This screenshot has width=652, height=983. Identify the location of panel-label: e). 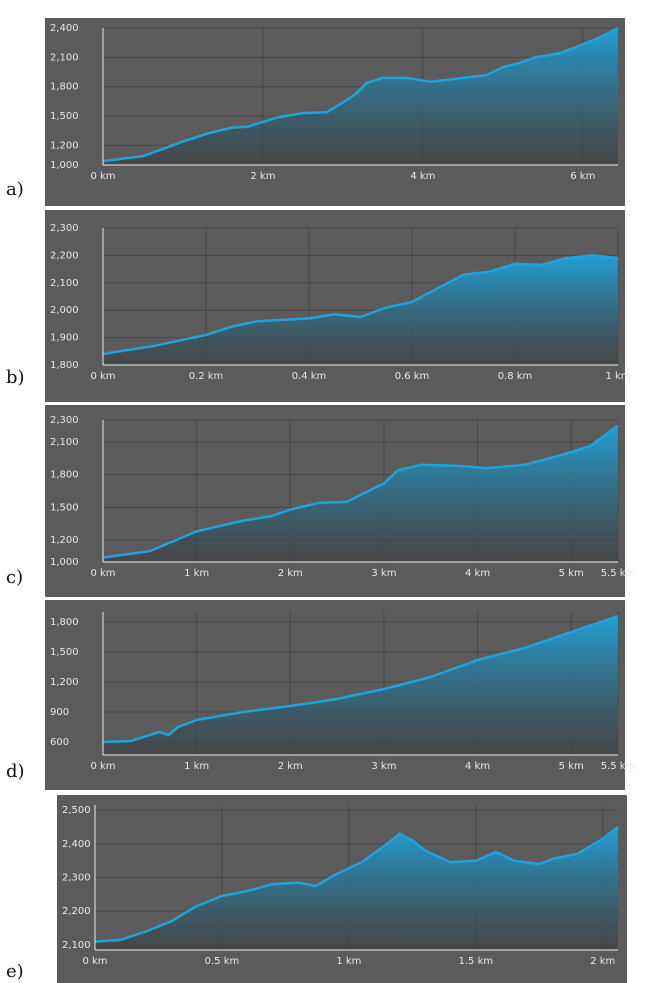
(15, 971).